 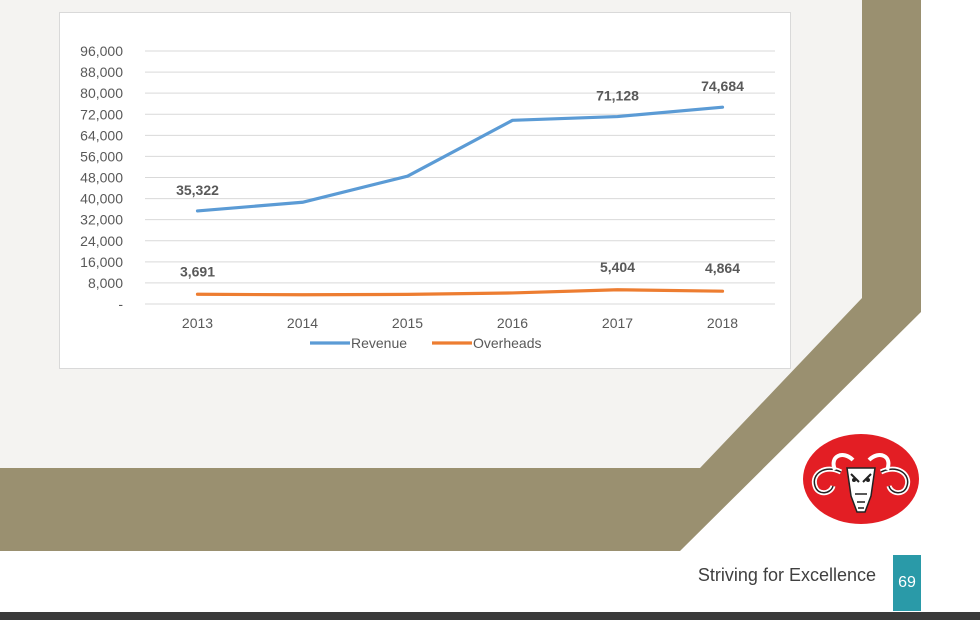 I want to click on y-tick-label: 56,000, so click(x=101, y=156).